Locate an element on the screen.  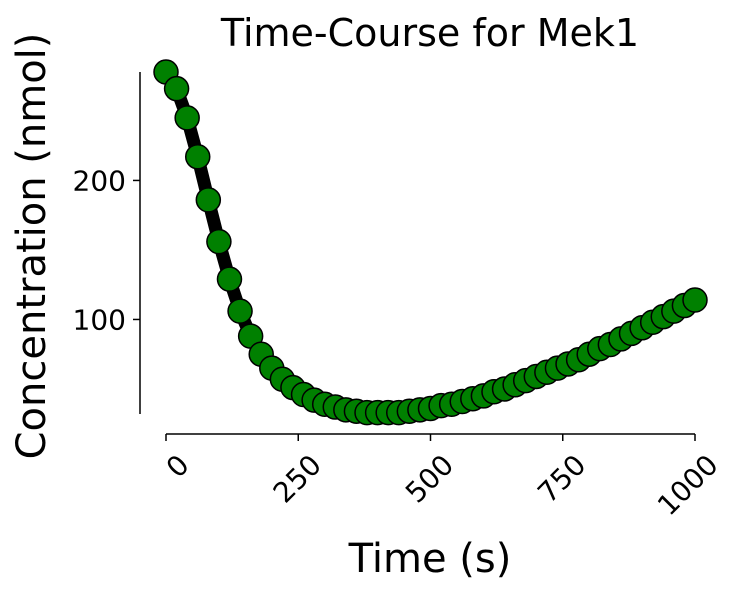
y-tick-label: 100 is located at coordinates (99, 319).